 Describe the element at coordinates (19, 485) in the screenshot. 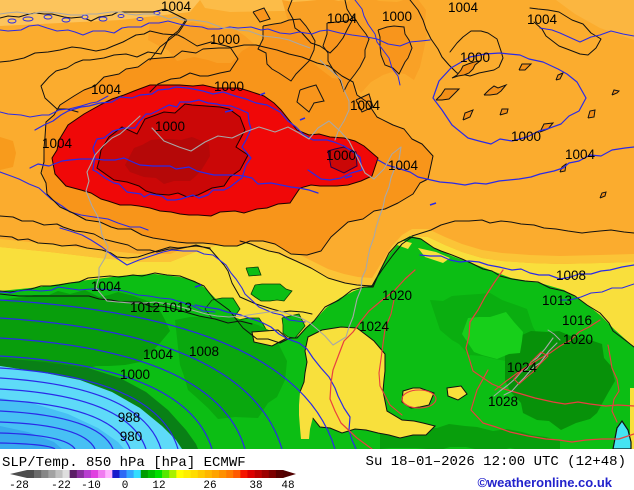

I see `svg-text: -28` at that location.